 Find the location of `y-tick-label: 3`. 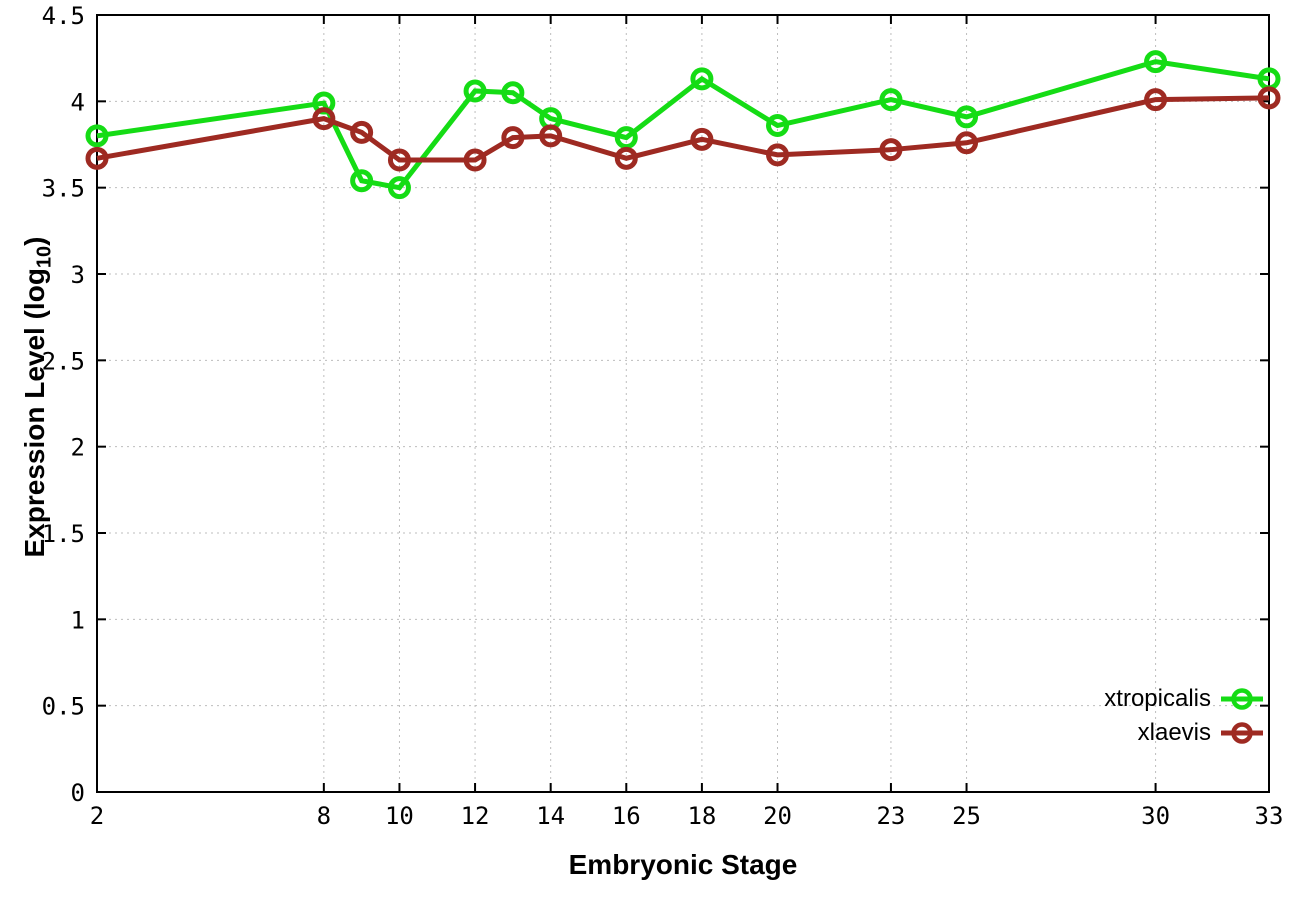

y-tick-label: 3 is located at coordinates (78, 275).